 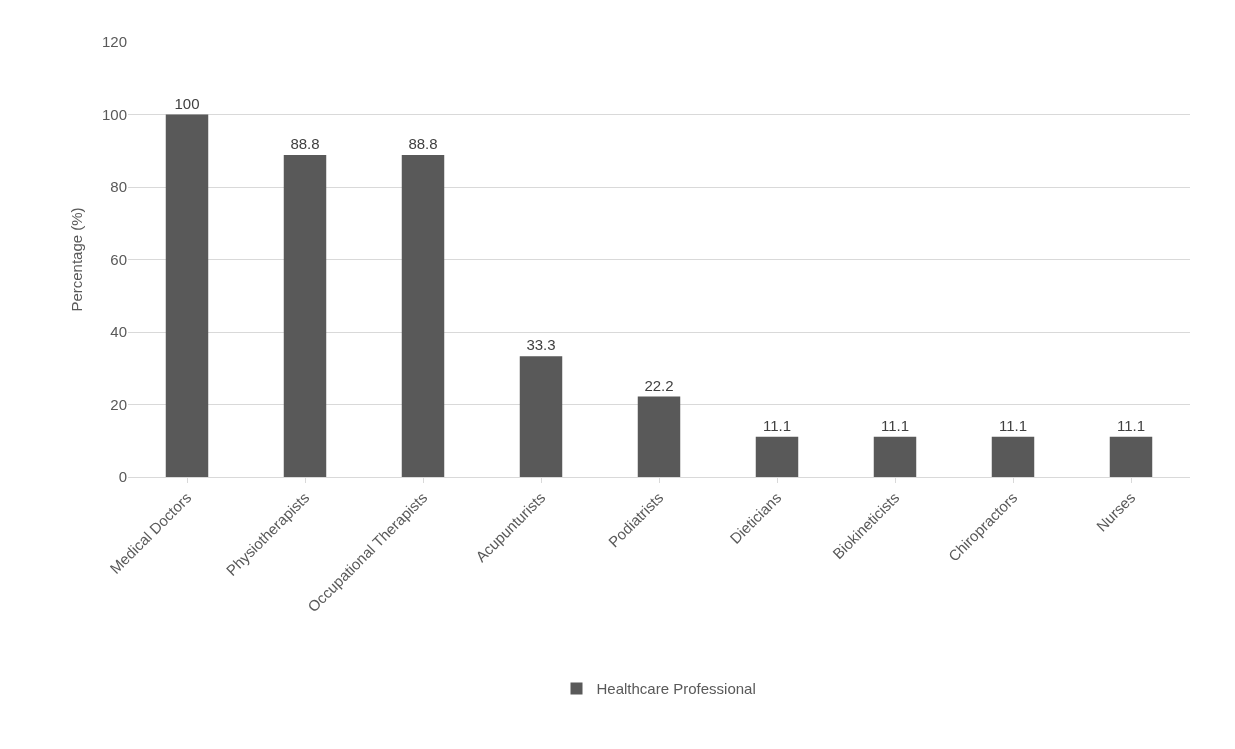 I want to click on y-tick-label: 20, so click(x=118, y=404).